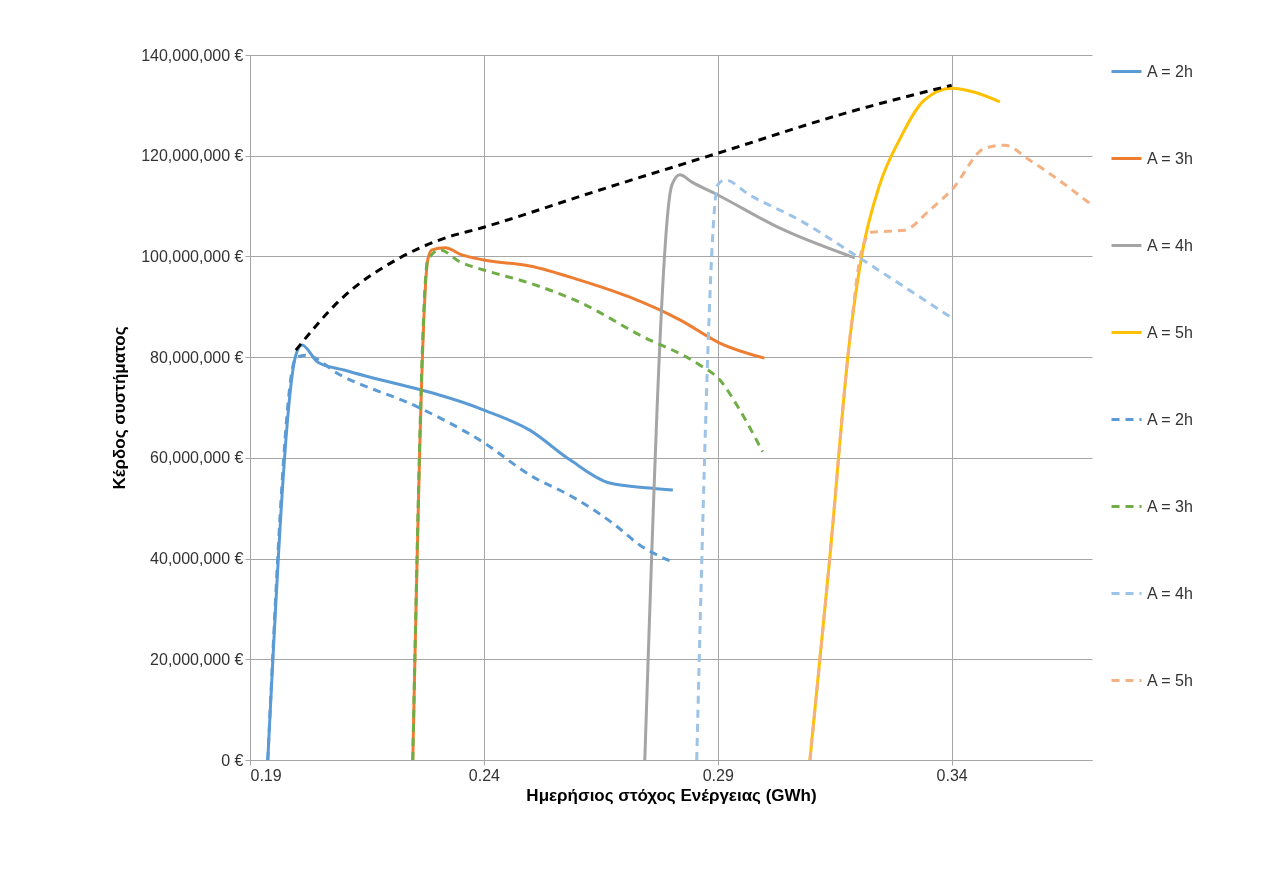 Image resolution: width=1269 pixels, height=873 pixels. I want to click on x-tick-label: 0.19, so click(266, 775).